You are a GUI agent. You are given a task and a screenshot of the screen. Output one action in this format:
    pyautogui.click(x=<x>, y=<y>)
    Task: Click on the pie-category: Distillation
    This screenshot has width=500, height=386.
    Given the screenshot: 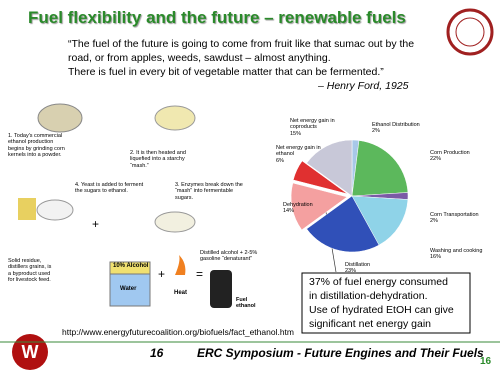 What is the action you would take?
    pyautogui.click(x=358, y=265)
    